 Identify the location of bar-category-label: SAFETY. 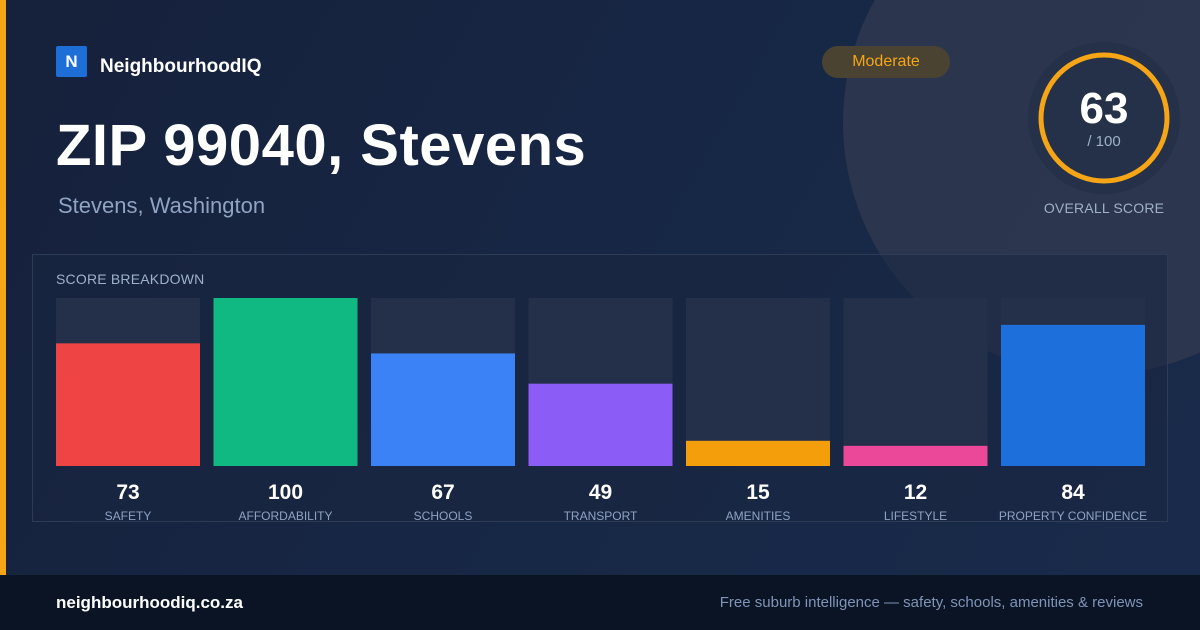
(128, 516).